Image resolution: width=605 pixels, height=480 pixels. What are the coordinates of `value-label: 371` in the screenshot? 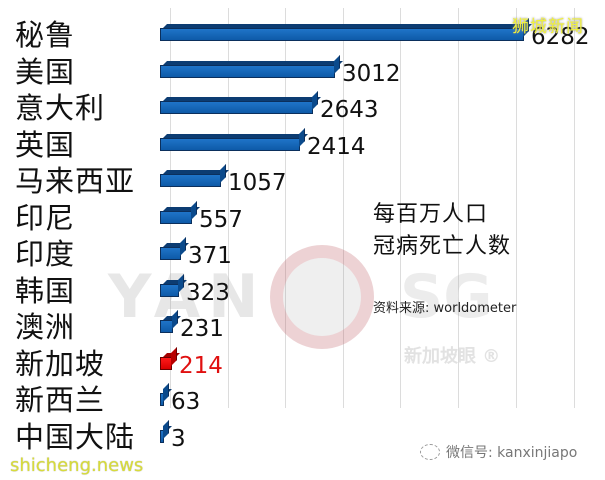 It's located at (210, 256).